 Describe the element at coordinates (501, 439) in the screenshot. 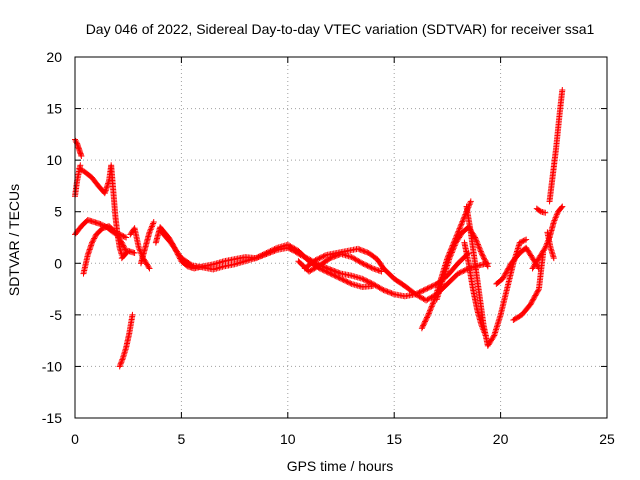

I see `x-tick-label: 20` at that location.